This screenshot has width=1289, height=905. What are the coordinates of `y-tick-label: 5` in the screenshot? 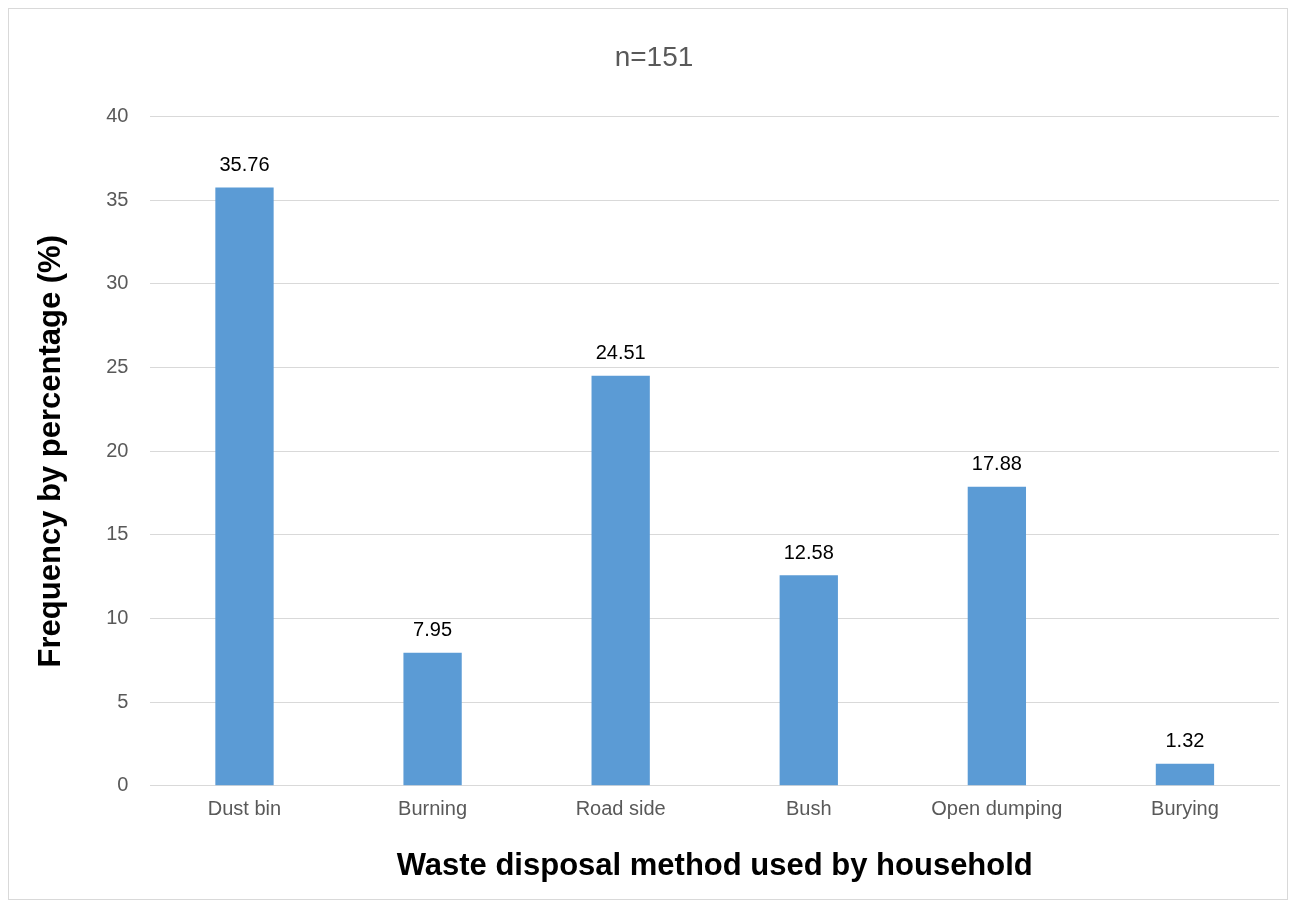 It's located at (123, 700).